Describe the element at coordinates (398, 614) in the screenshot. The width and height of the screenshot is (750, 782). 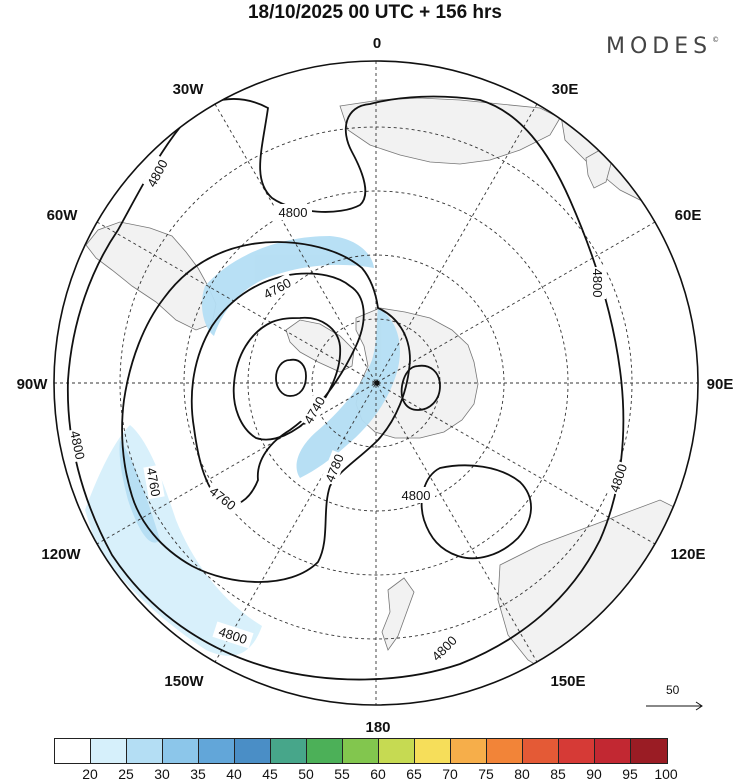
I see `land-new-zealand` at that location.